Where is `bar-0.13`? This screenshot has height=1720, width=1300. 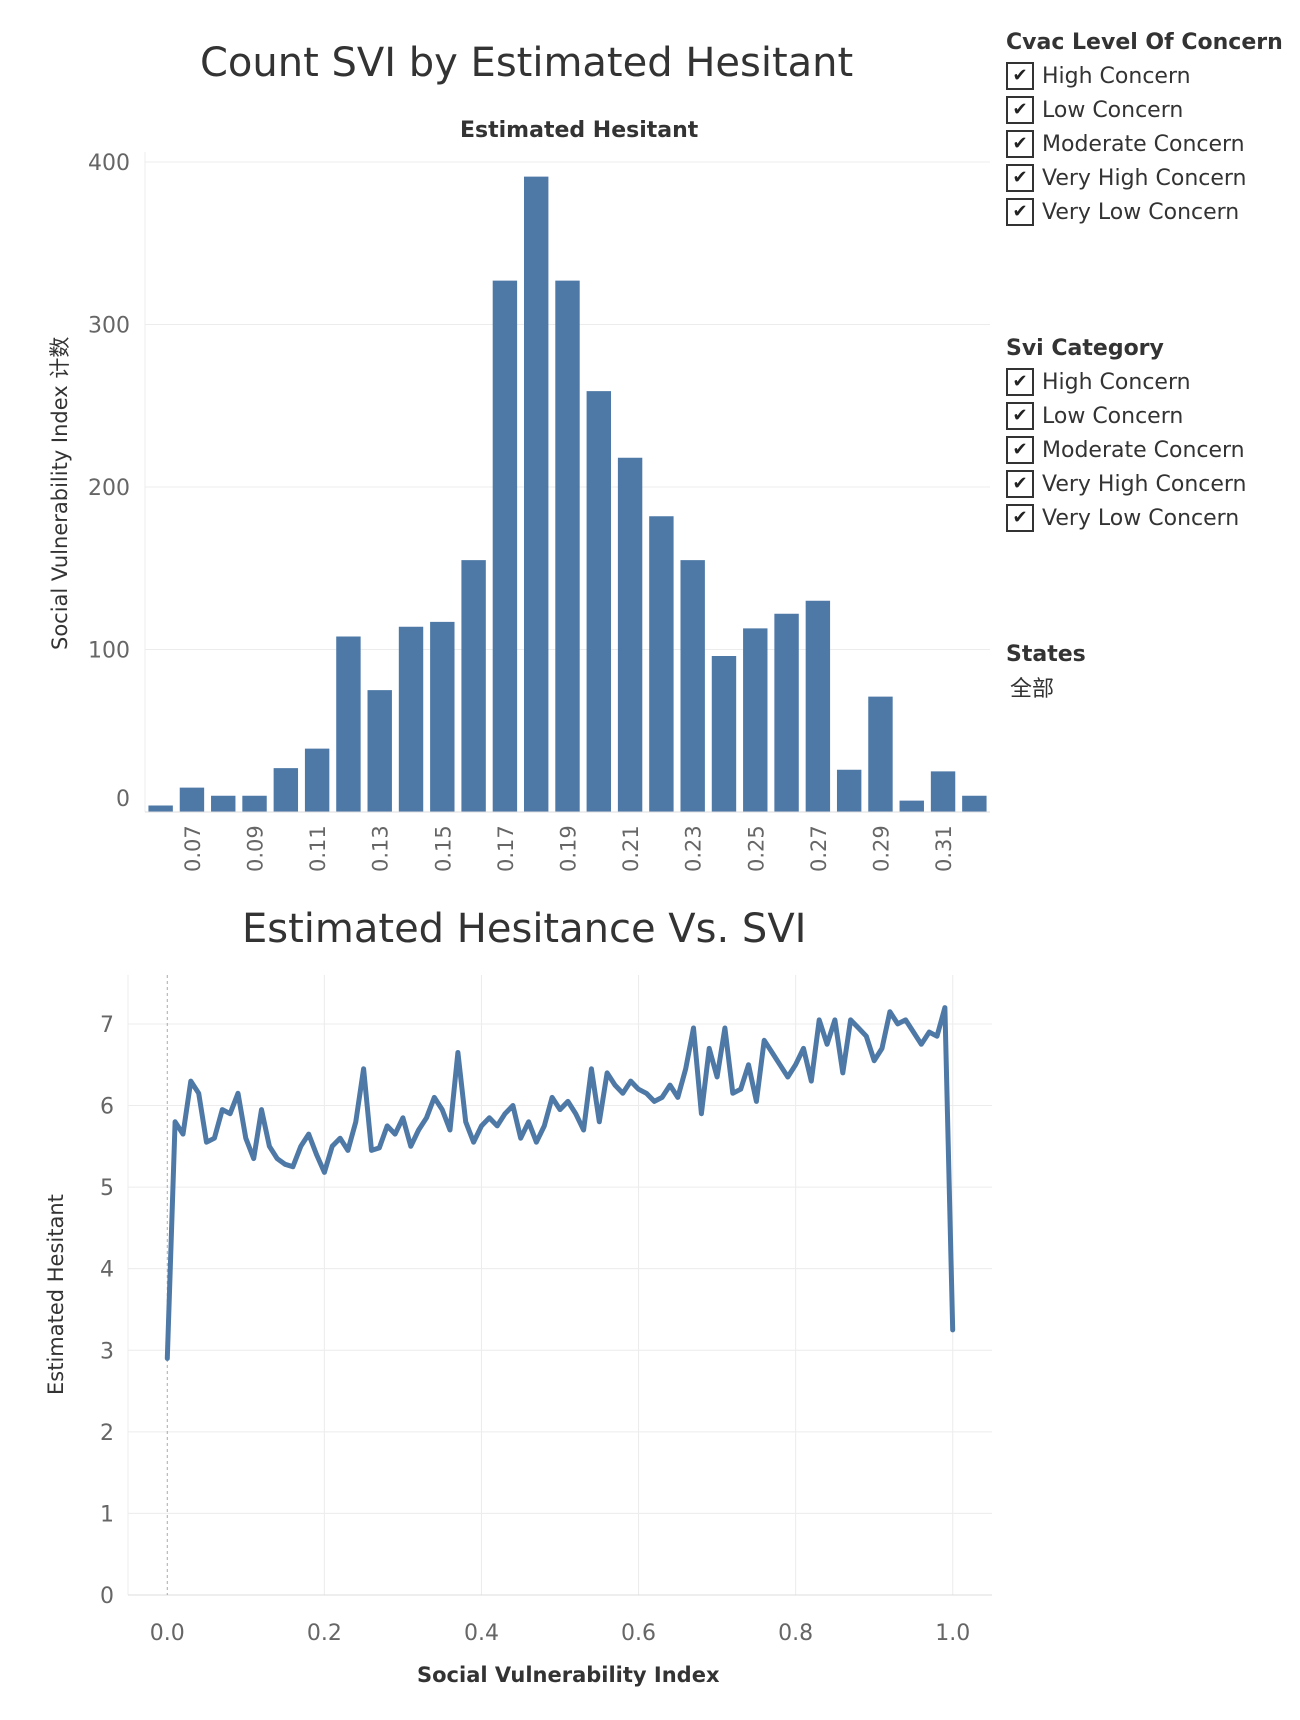 bar-0.13 is located at coordinates (379, 751).